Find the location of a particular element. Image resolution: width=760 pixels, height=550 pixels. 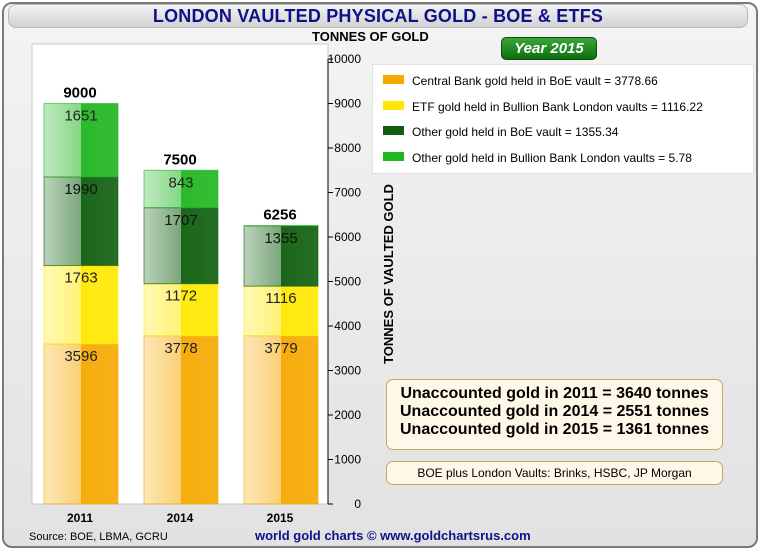

y-tick-label: 2000 is located at coordinates (347, 415).